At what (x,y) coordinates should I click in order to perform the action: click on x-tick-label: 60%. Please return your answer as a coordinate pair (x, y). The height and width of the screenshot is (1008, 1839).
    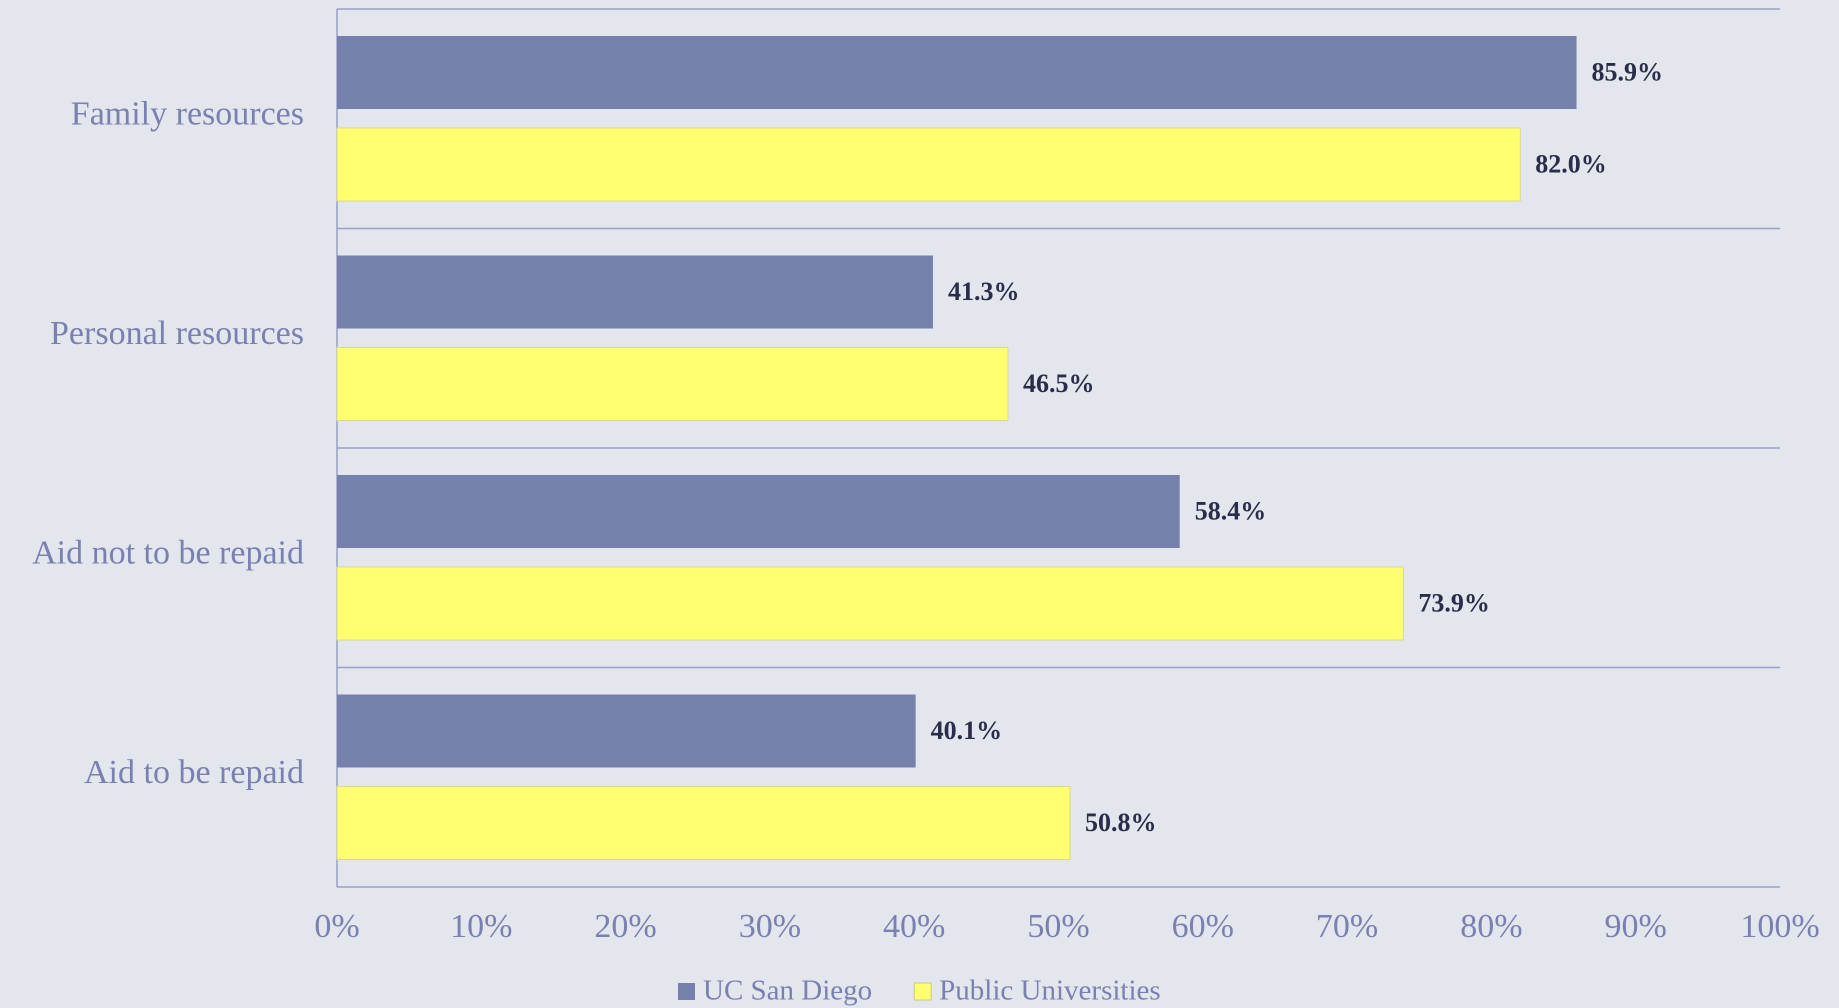
    Looking at the image, I should click on (1203, 926).